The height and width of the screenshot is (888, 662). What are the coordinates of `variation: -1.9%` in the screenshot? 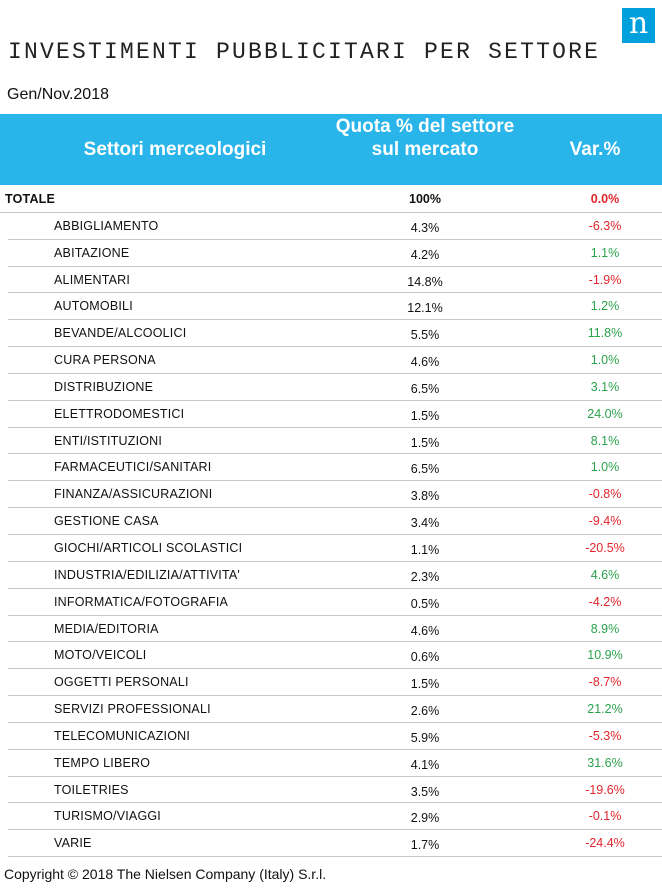 It's located at (605, 279).